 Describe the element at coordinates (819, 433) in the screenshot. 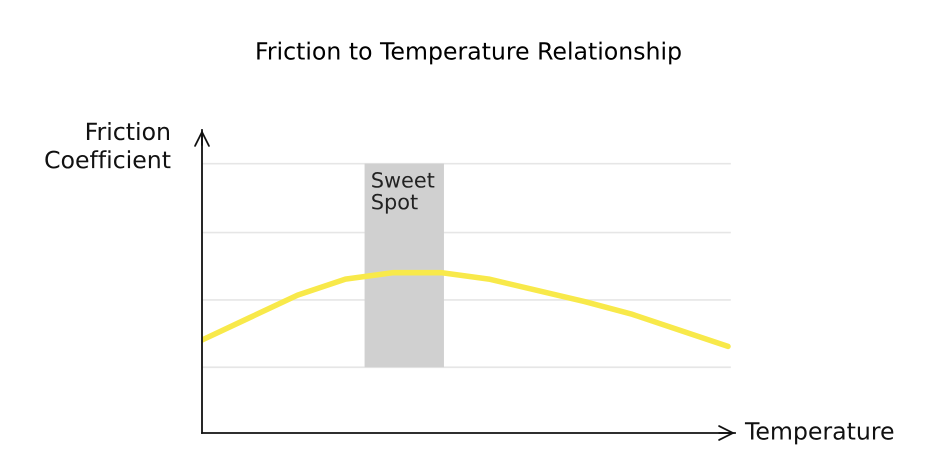

I see `x-axis-title: Temperature` at that location.